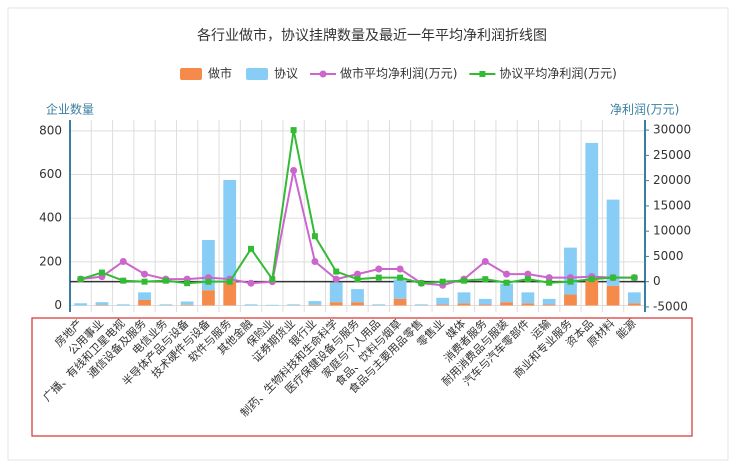  I want to click on x-tick-label: 能源, so click(625, 328).